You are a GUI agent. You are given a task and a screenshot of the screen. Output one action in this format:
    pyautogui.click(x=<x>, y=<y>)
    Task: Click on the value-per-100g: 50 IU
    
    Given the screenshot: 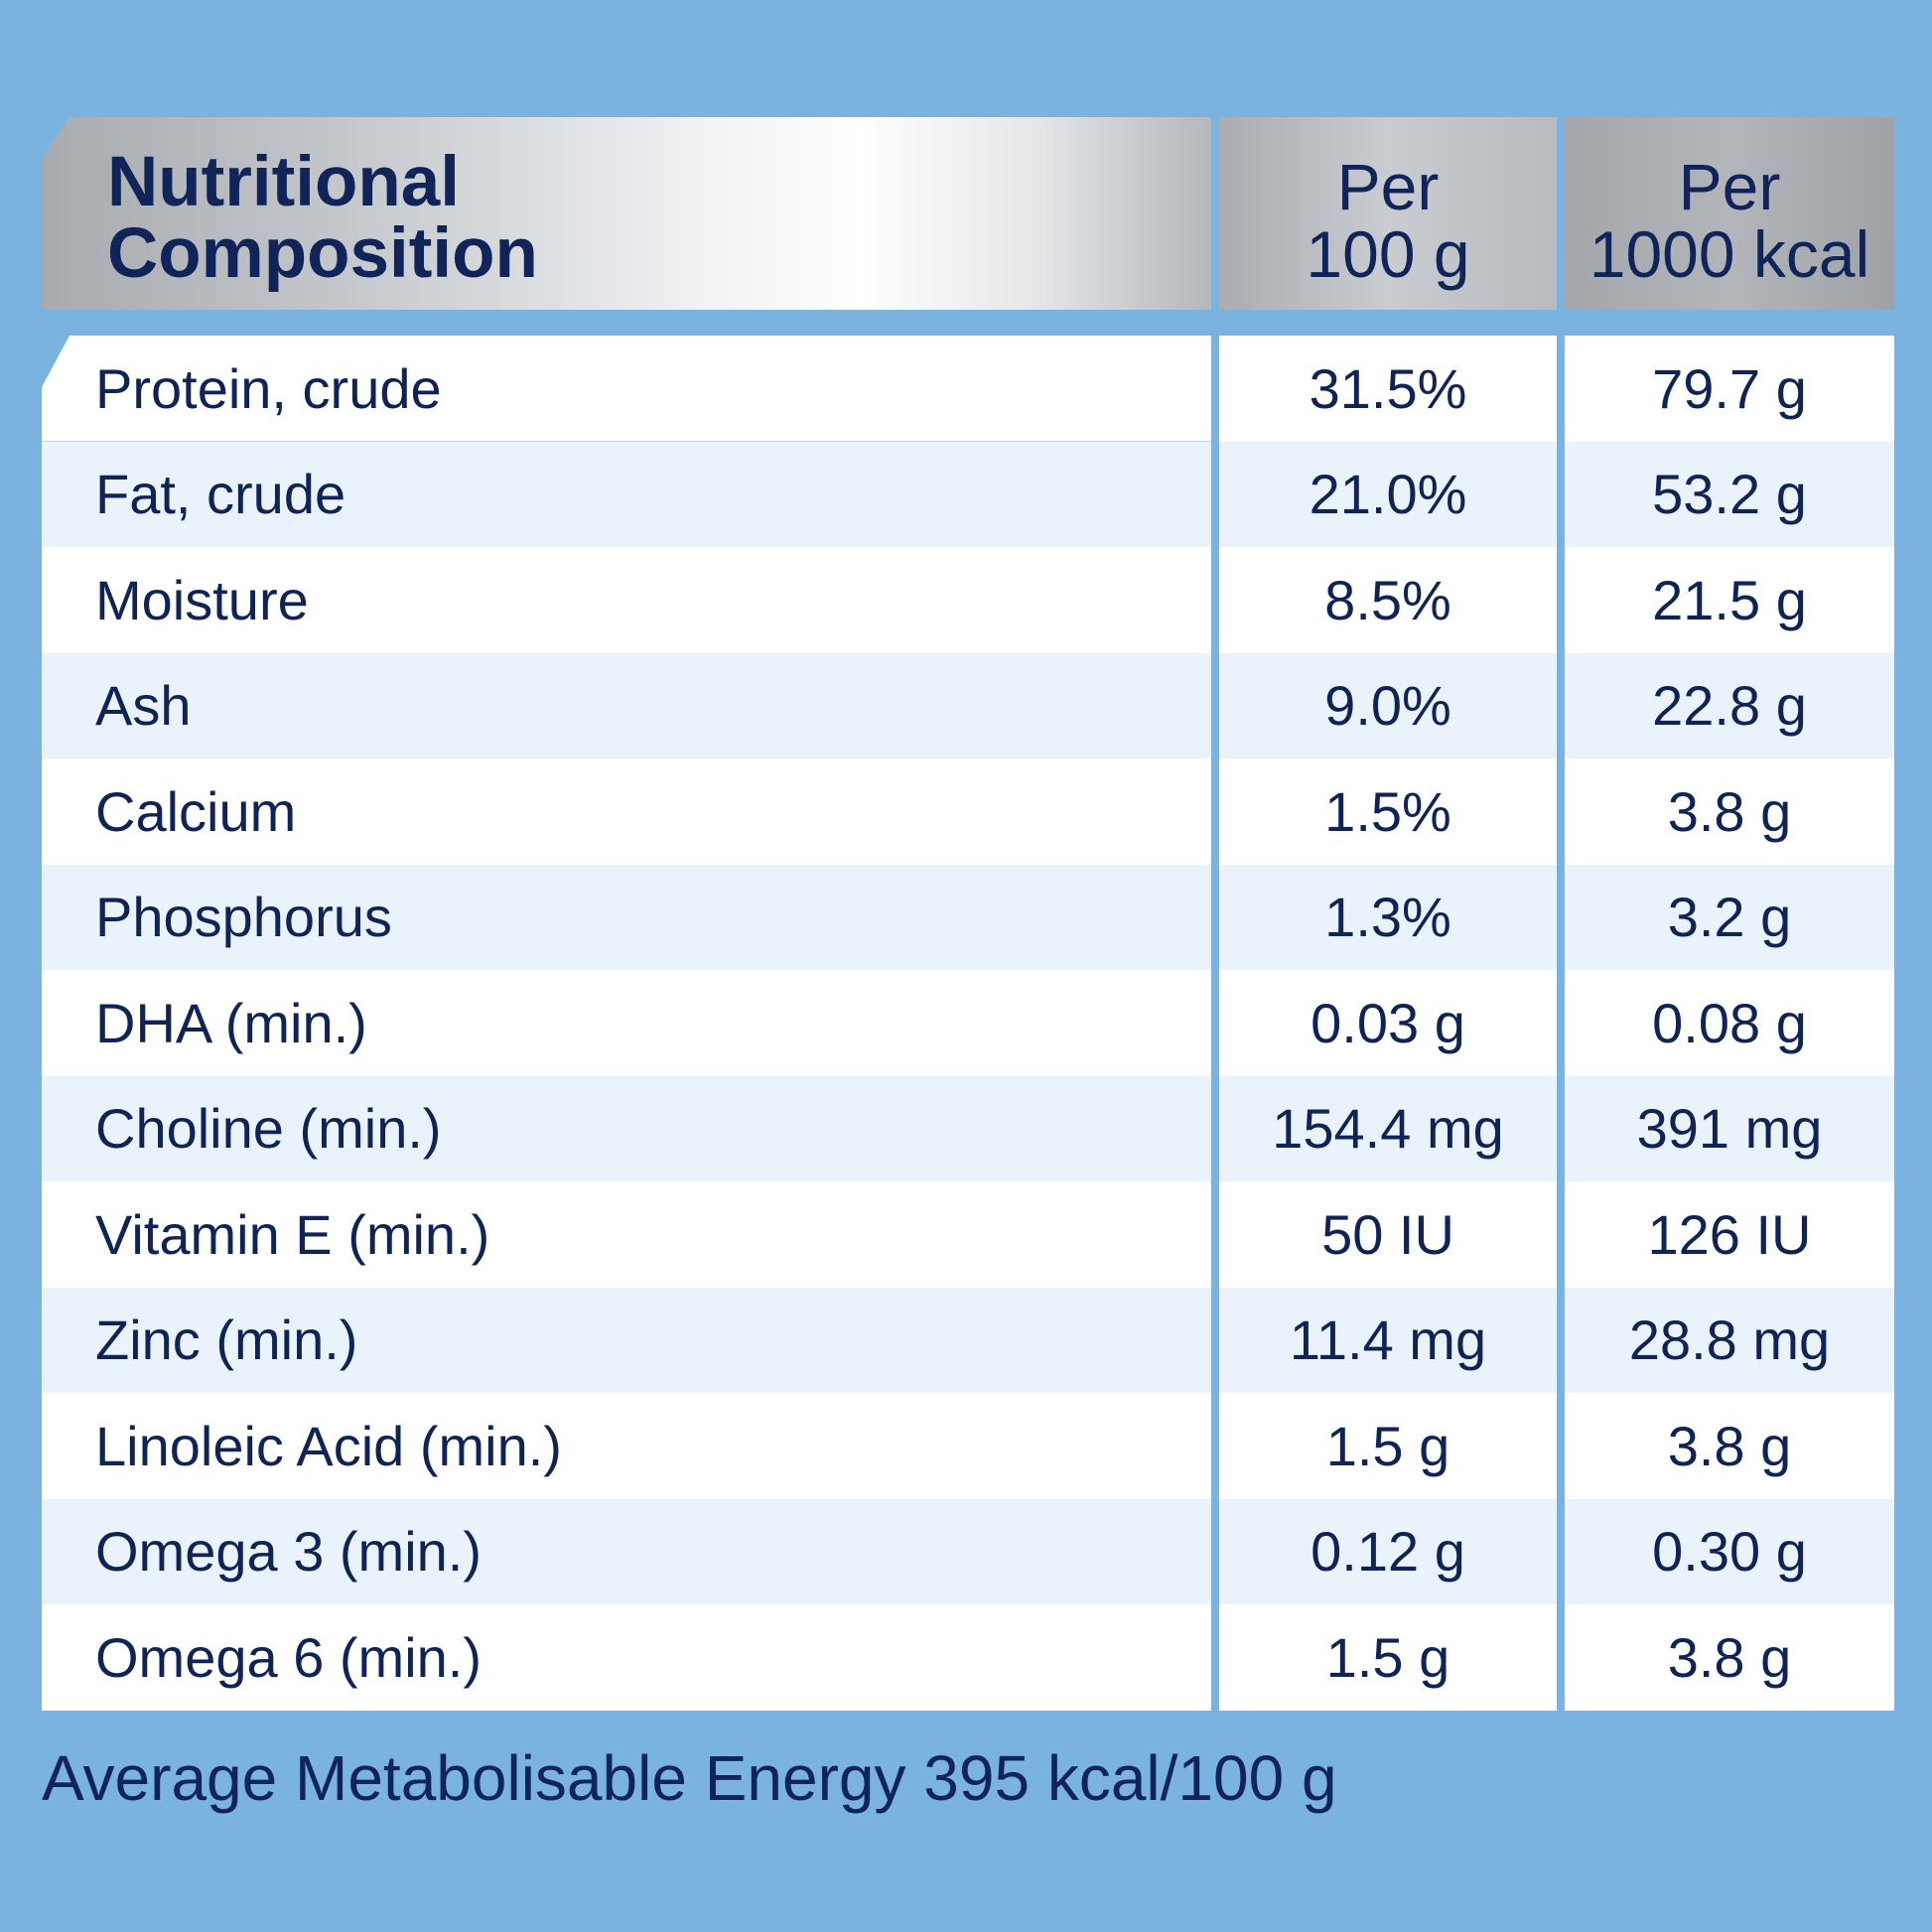 What is the action you would take?
    pyautogui.click(x=1388, y=1234)
    